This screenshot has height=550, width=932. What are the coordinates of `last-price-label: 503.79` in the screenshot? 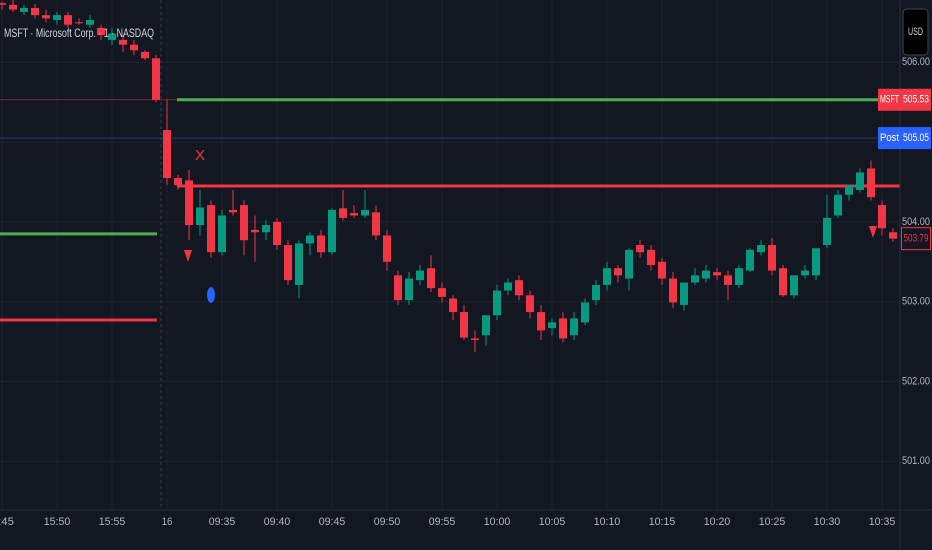 It's located at (916, 239).